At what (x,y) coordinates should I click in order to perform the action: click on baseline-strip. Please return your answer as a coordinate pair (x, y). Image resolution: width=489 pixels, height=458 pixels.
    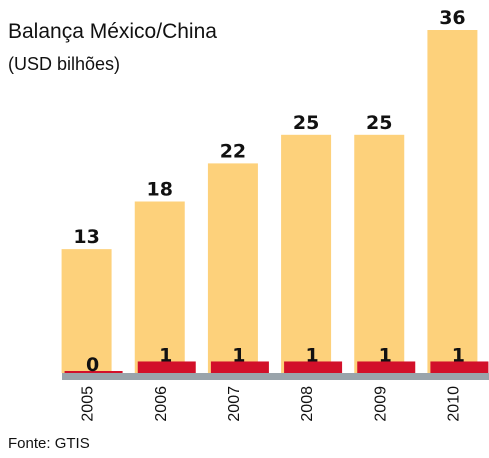
    Looking at the image, I should click on (275, 376).